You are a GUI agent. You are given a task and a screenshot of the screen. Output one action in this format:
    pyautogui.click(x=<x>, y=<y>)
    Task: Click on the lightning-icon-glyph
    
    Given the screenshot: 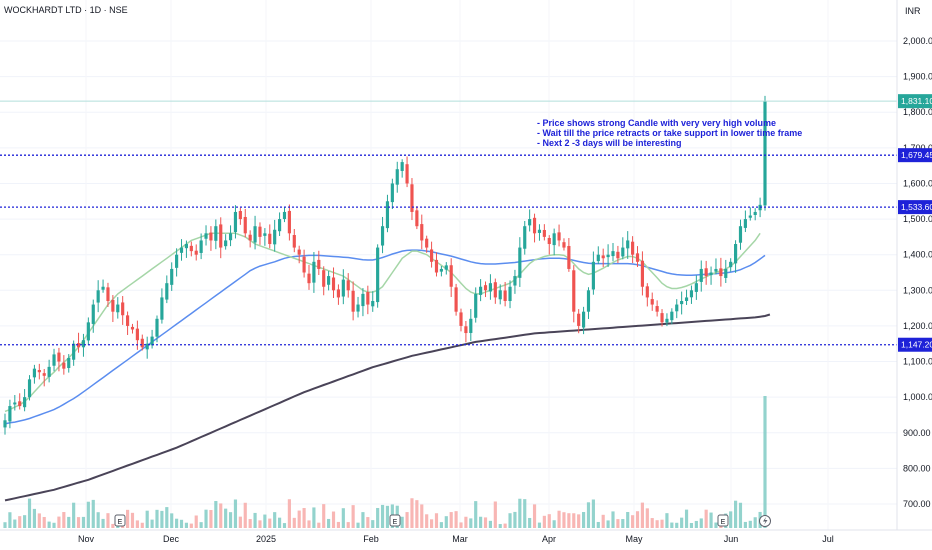 What is the action you would take?
    pyautogui.click(x=765, y=521)
    